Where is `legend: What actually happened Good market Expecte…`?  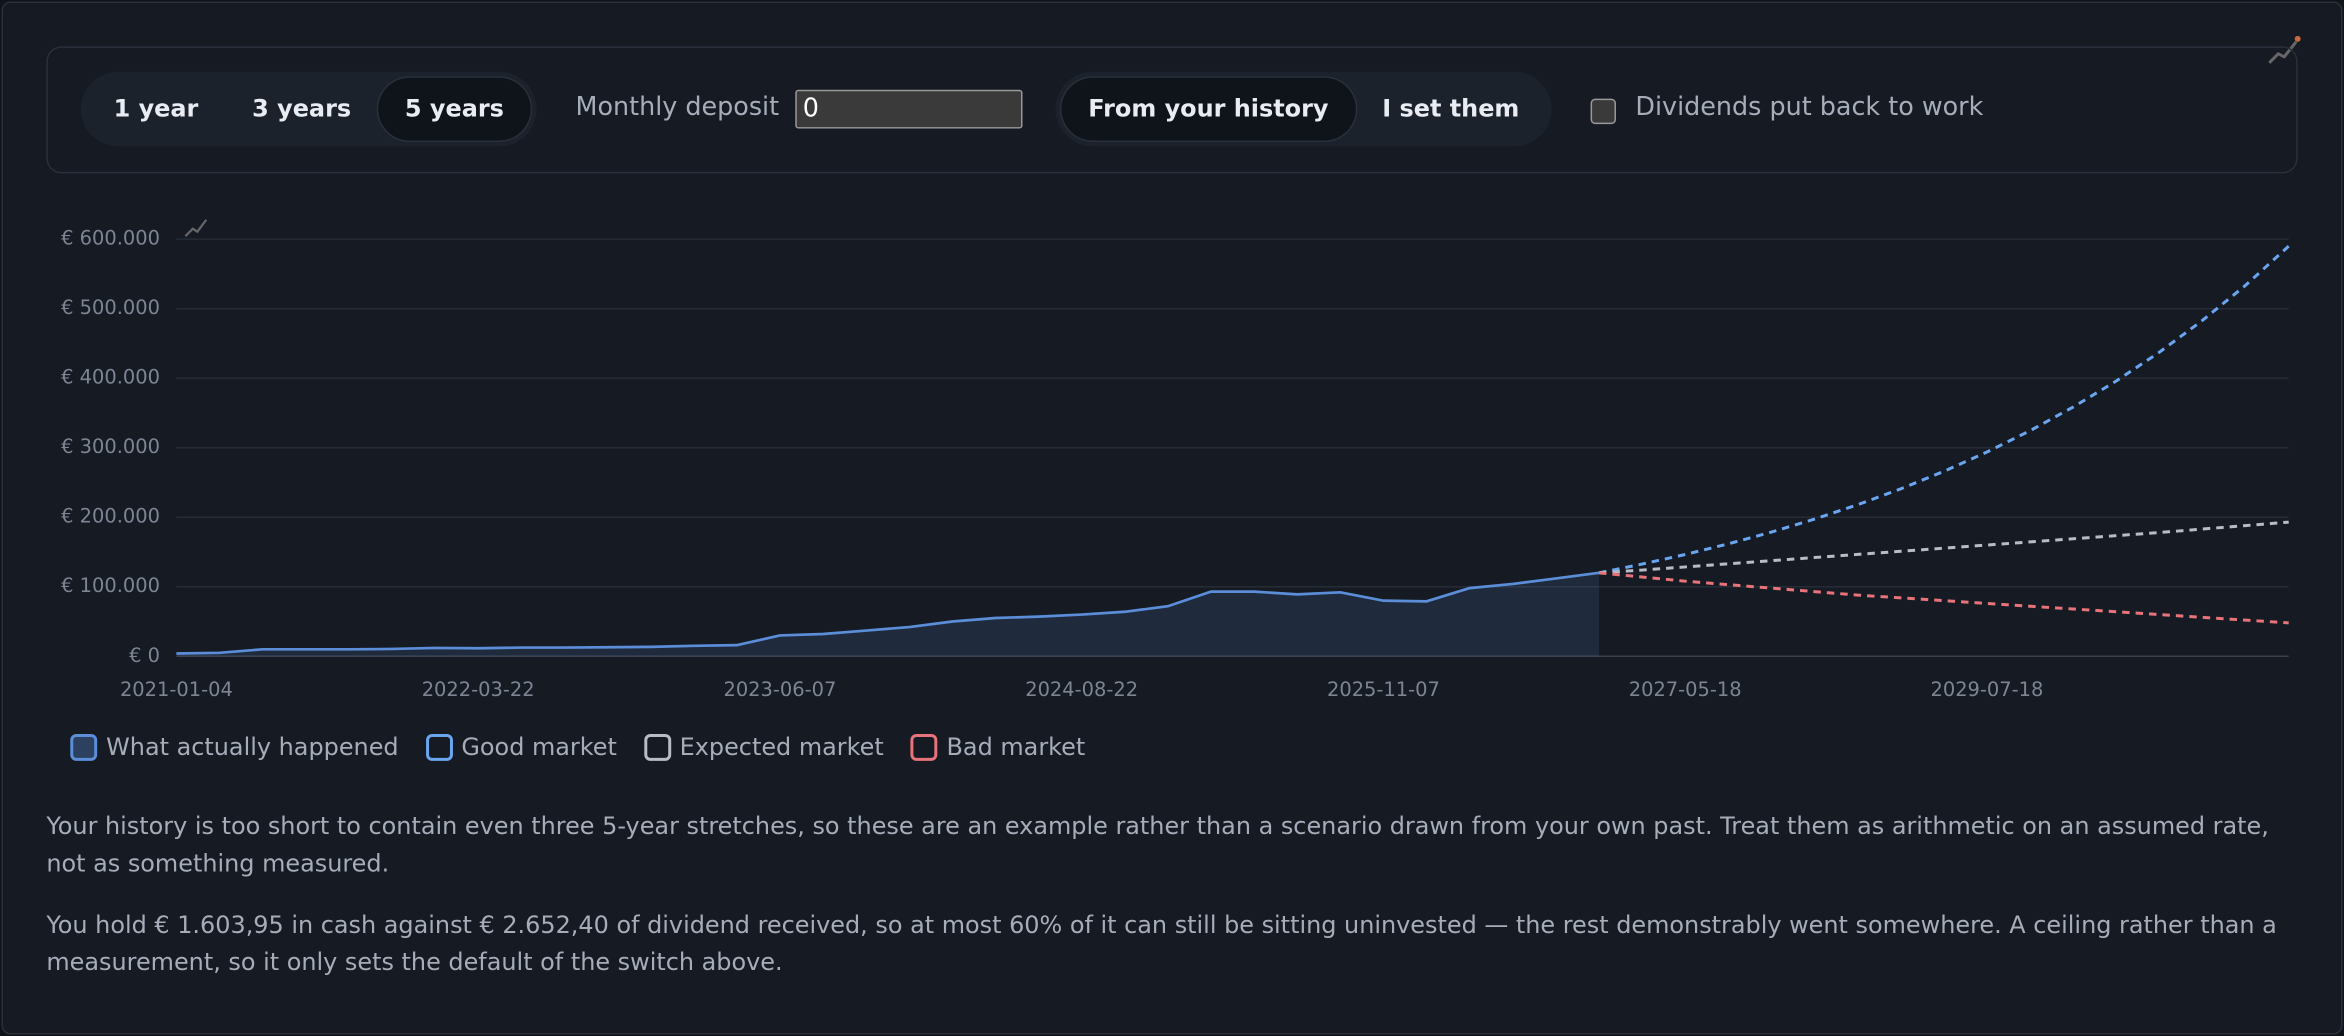
legend: What actually happened Good market Expecte… is located at coordinates (577, 747).